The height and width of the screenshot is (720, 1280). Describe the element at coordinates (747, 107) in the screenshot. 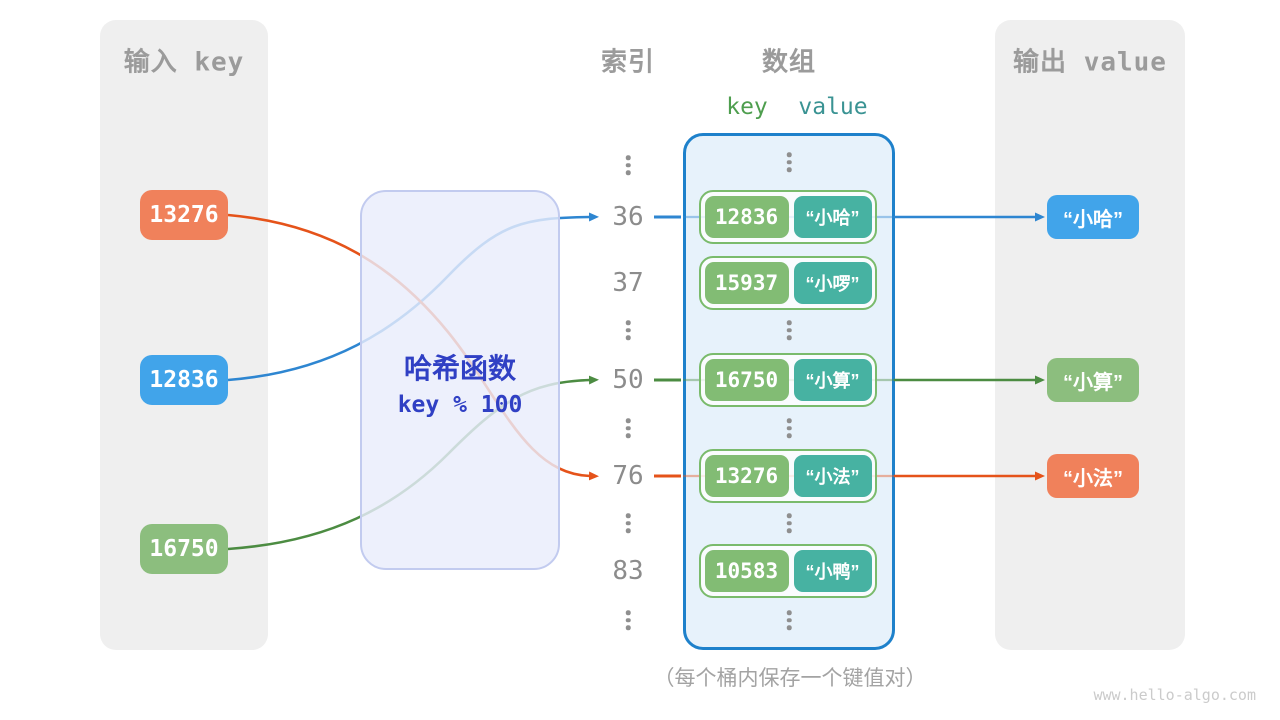

I see `array-key-header: key` at that location.